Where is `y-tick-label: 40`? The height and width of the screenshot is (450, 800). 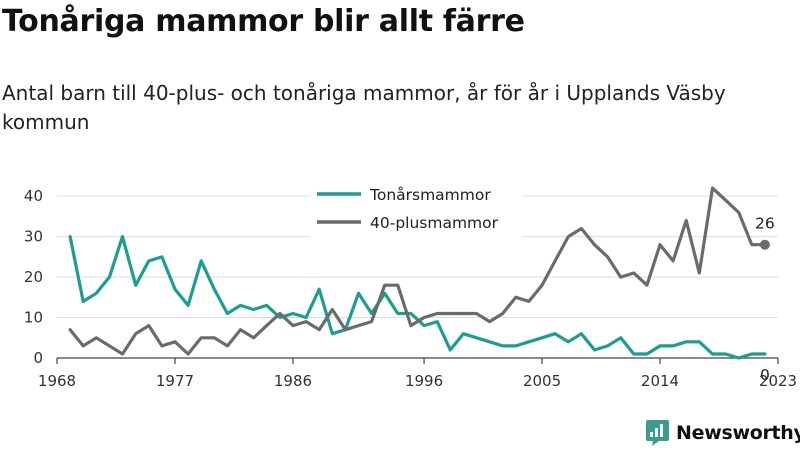
y-tick-label: 40 is located at coordinates (33, 196).